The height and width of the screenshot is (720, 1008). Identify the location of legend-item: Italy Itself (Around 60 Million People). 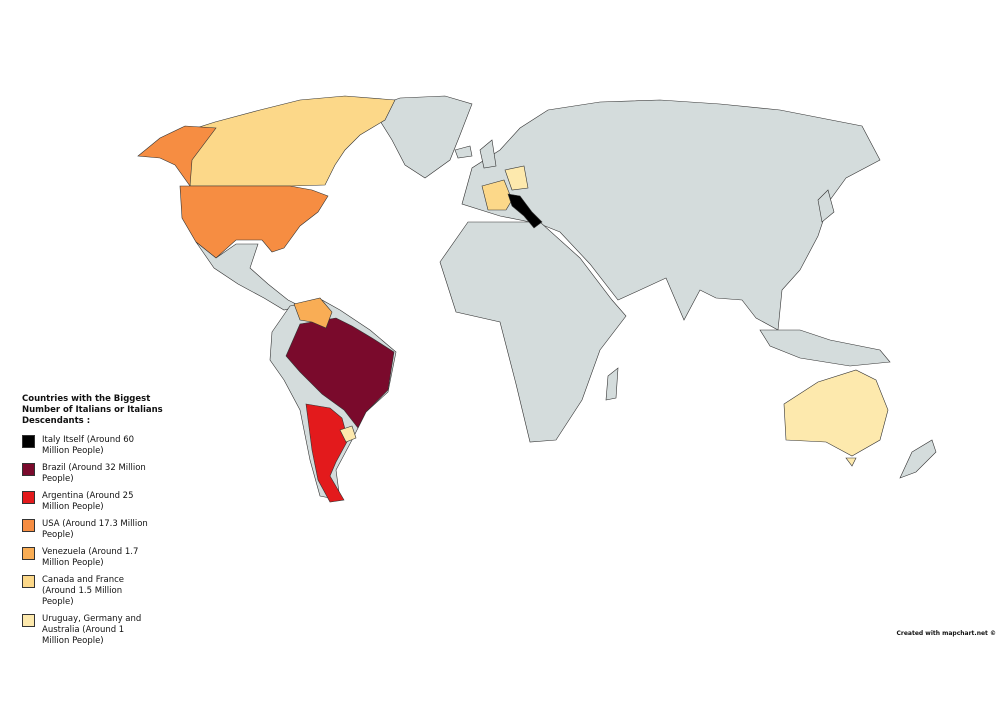
(97, 446).